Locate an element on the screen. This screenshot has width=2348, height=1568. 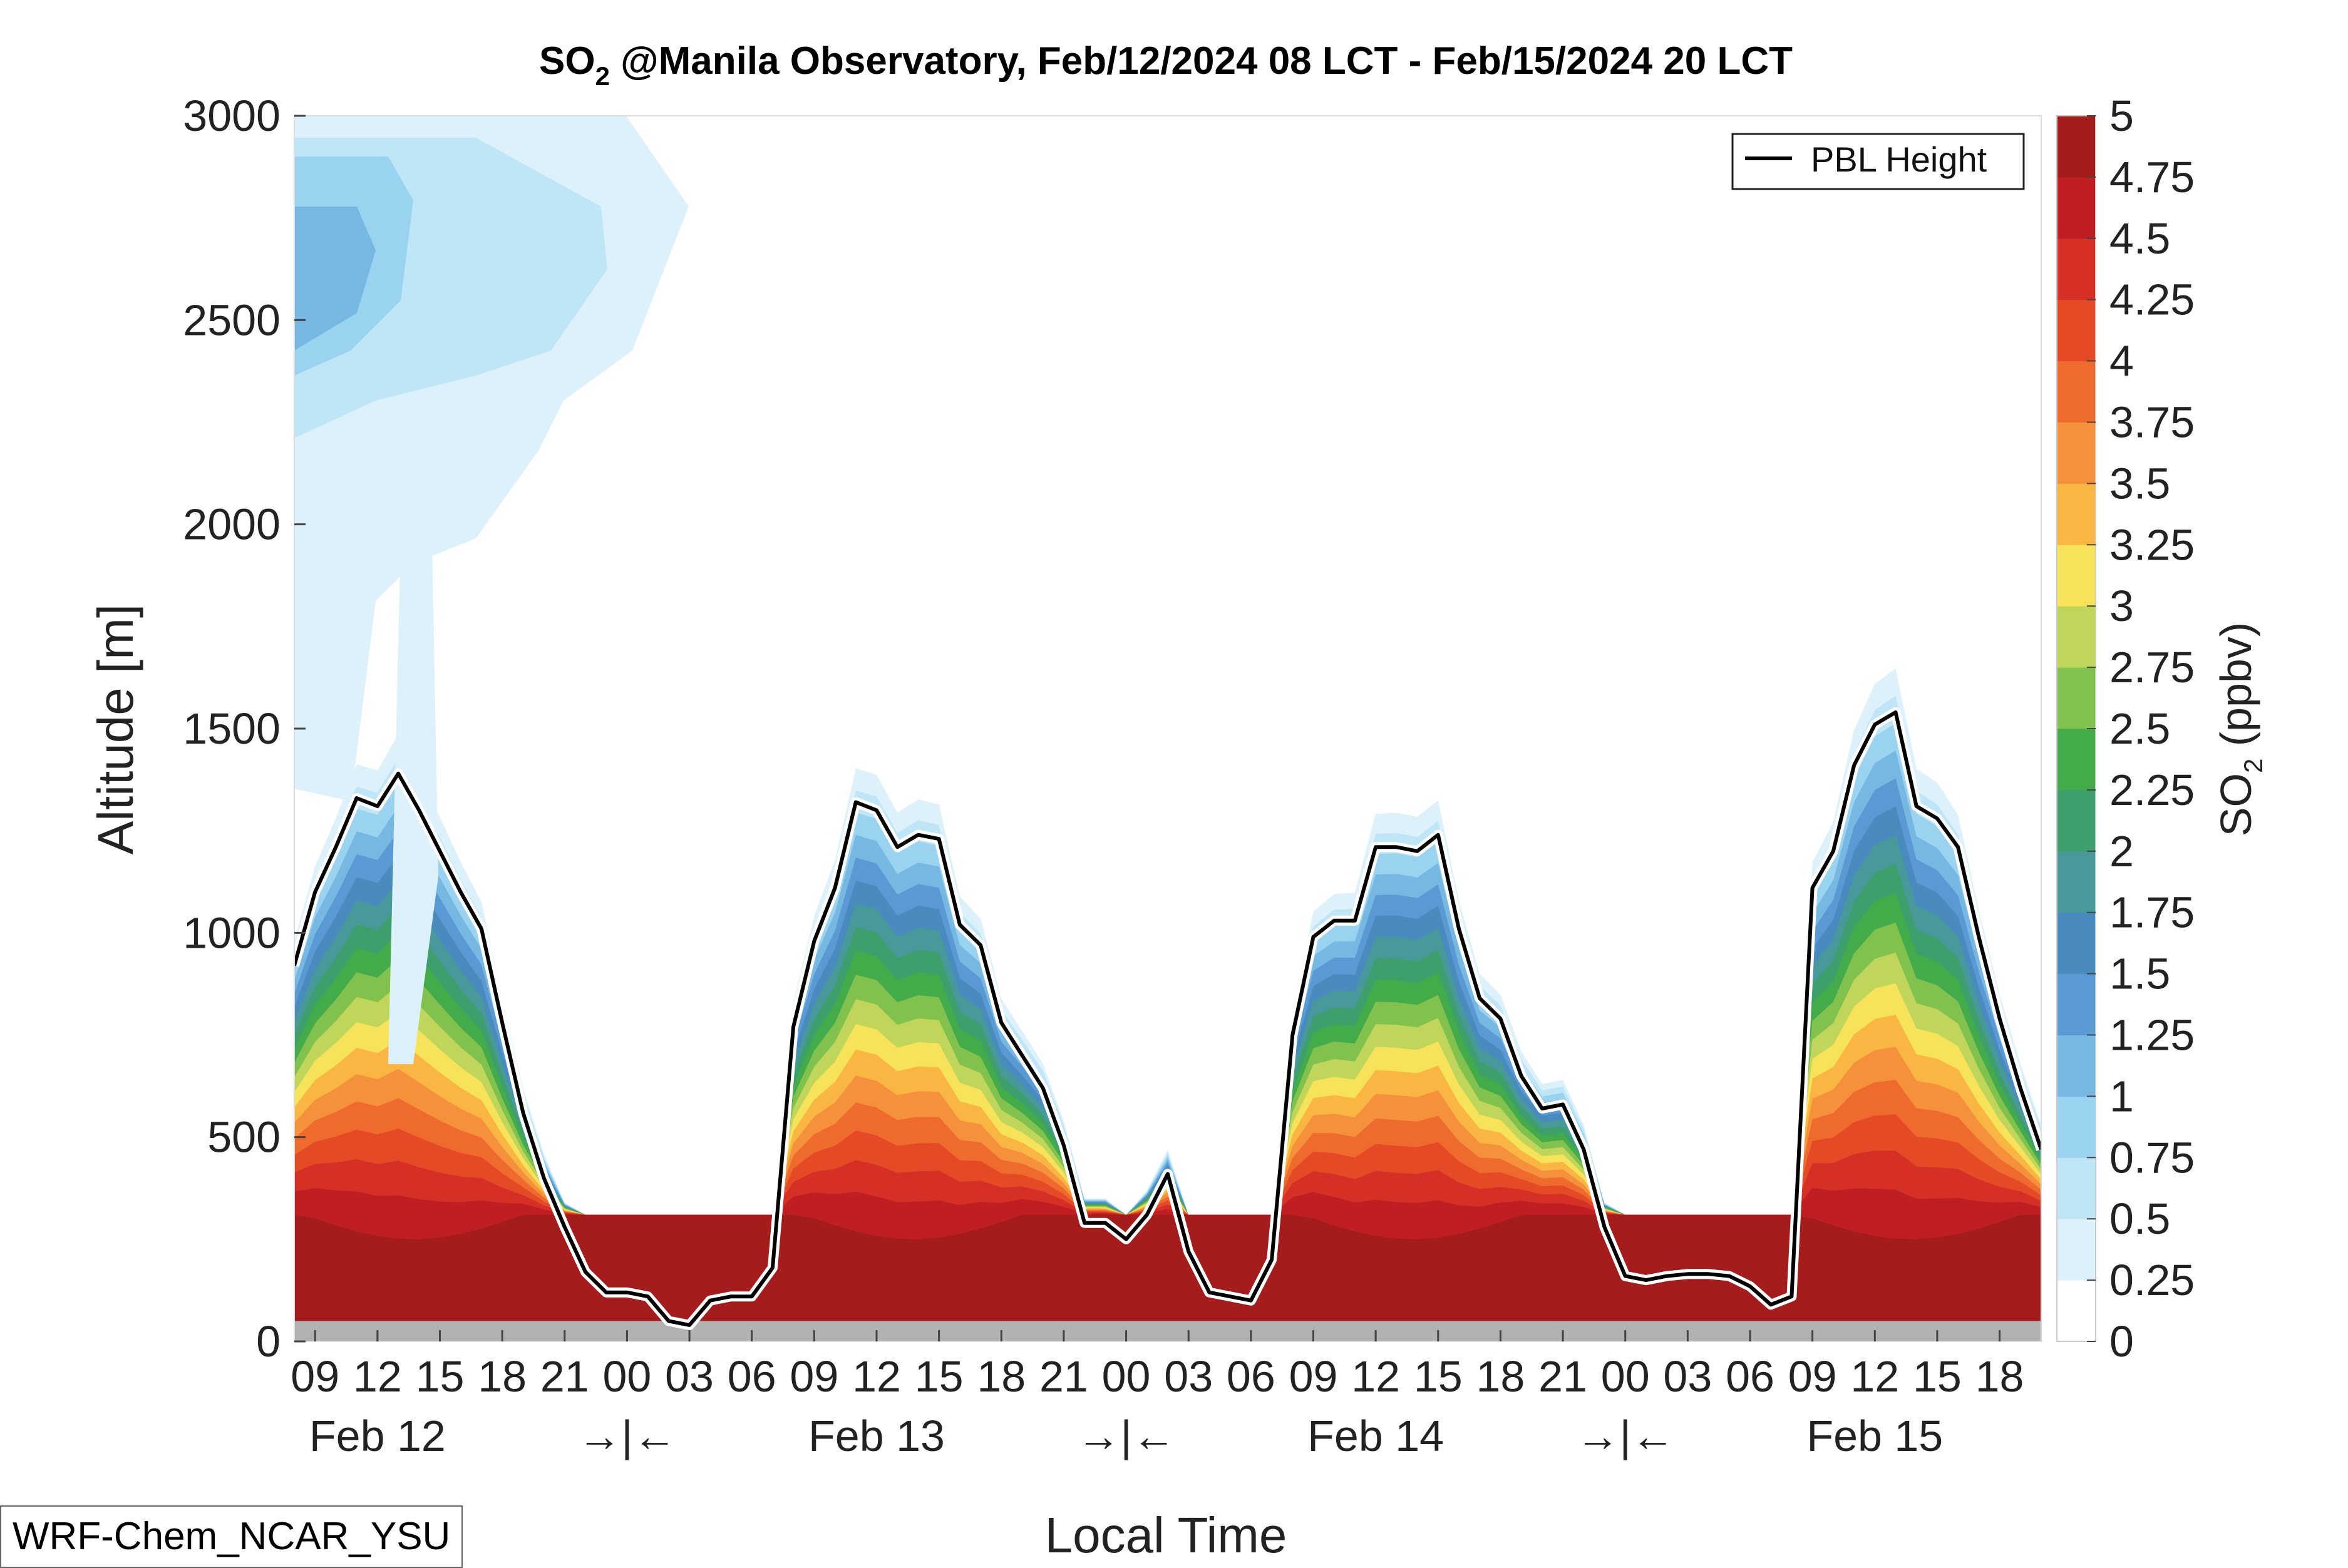
colorbar-tick-label: 0.75 is located at coordinates (2152, 1157).